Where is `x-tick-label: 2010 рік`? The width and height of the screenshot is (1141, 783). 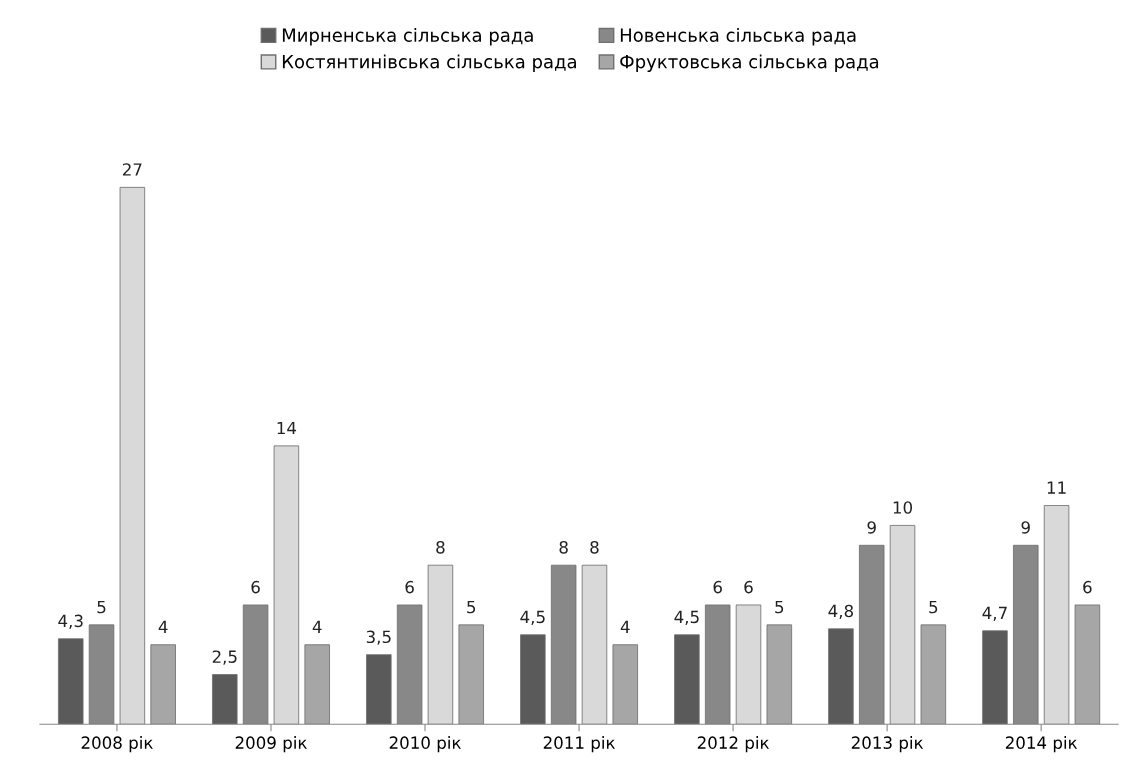
x-tick-label: 2010 рік is located at coordinates (425, 744).